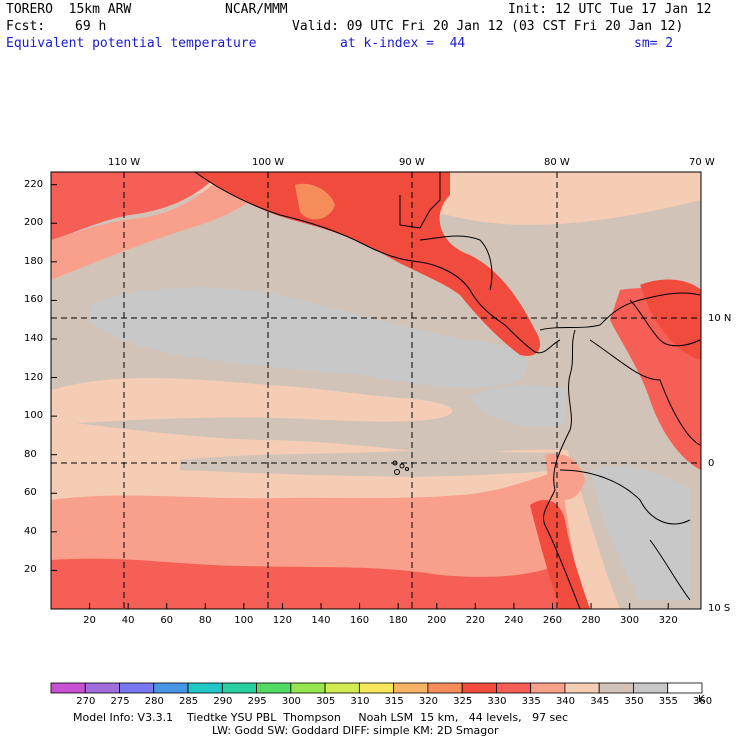  Describe the element at coordinates (428, 701) in the screenshot. I see `colorbar-label: 320` at that location.